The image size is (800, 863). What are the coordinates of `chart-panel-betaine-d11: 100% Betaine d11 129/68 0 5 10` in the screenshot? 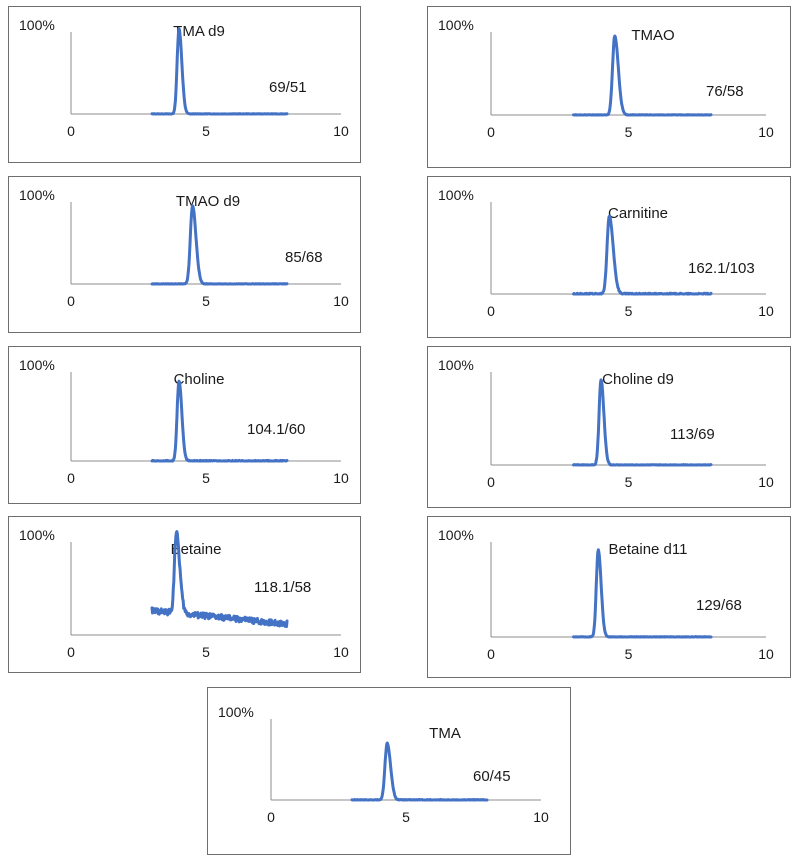 It's located at (609, 597).